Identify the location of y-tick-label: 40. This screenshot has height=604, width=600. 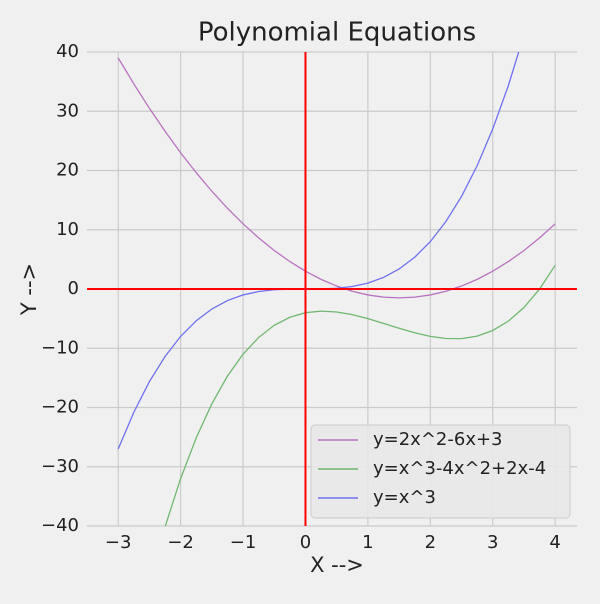
(67, 51).